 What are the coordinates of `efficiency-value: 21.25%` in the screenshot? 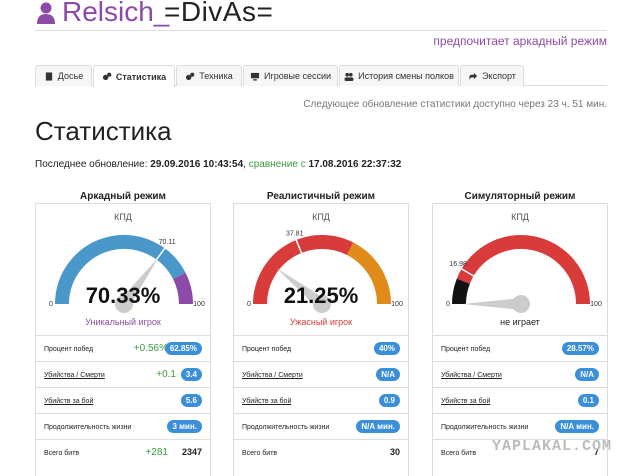 It's located at (321, 295).